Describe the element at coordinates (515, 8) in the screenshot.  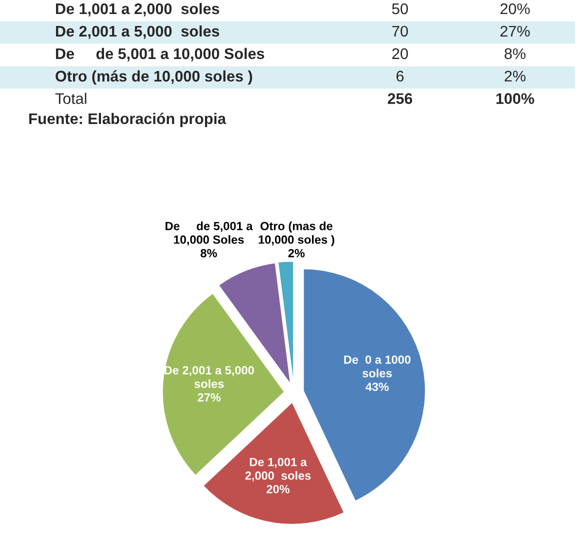
I see `text: 20%` at that location.